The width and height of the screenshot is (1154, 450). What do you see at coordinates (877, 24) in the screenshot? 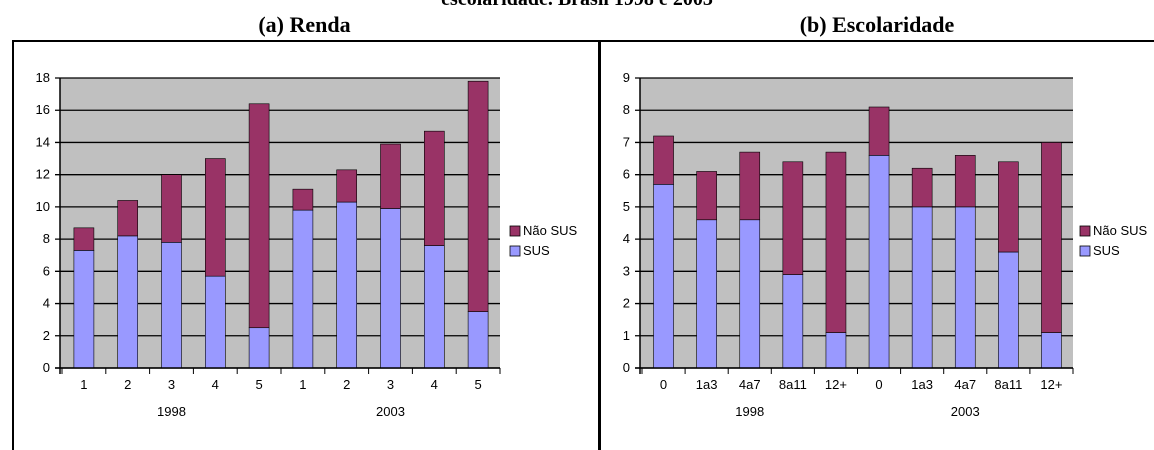
I see `chart-title-escolaridade: (b) Escolaridade` at bounding box center [877, 24].